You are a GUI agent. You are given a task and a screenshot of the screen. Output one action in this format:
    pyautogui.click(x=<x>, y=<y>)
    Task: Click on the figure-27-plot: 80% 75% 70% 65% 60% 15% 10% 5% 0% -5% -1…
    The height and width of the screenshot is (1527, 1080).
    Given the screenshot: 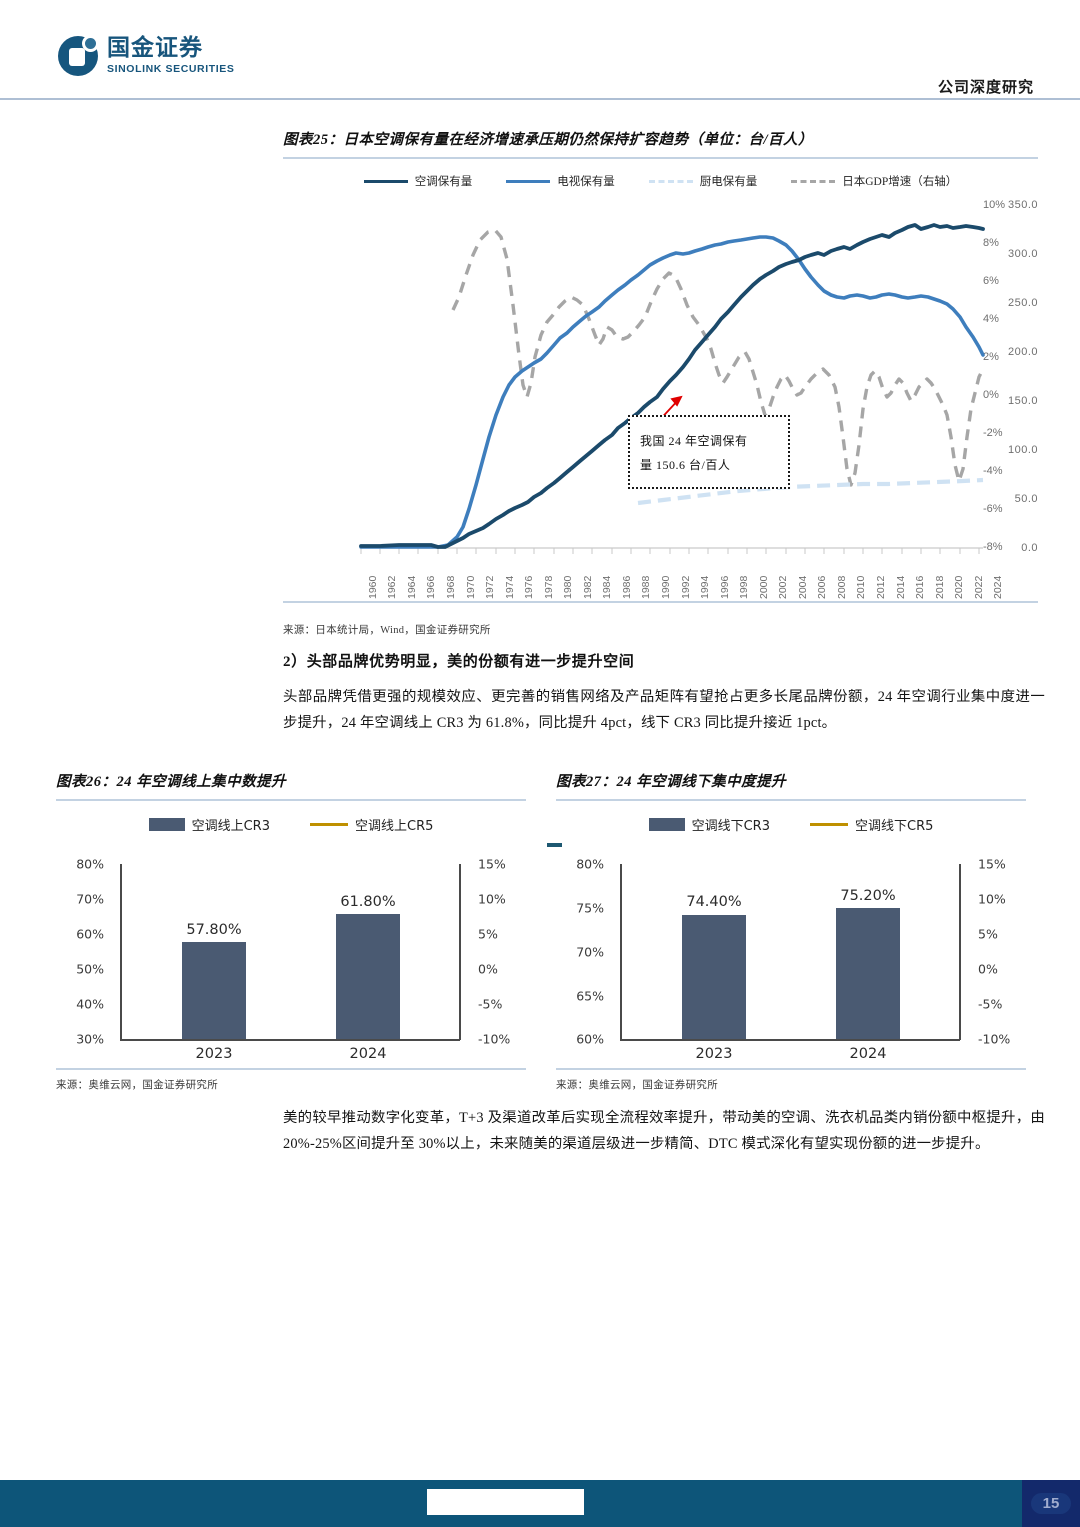 What is the action you would take?
    pyautogui.click(x=791, y=952)
    